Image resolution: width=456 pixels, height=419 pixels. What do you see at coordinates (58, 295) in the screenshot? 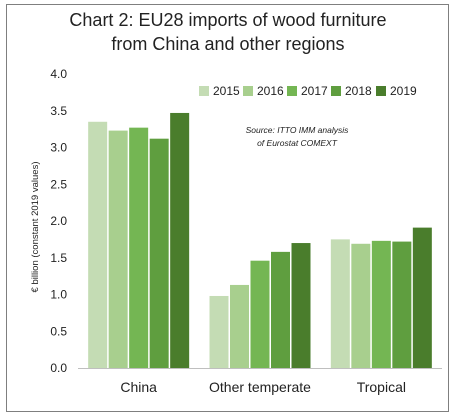
I see `y-tick-label: 1.0` at bounding box center [58, 295].